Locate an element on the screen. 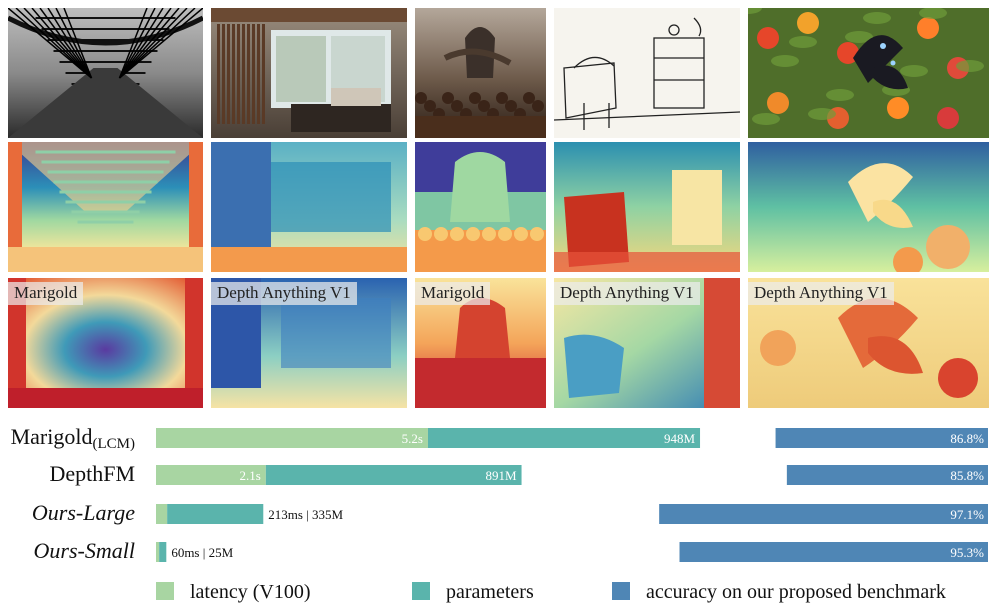  legend-label: latency (V100) is located at coordinates (250, 592).